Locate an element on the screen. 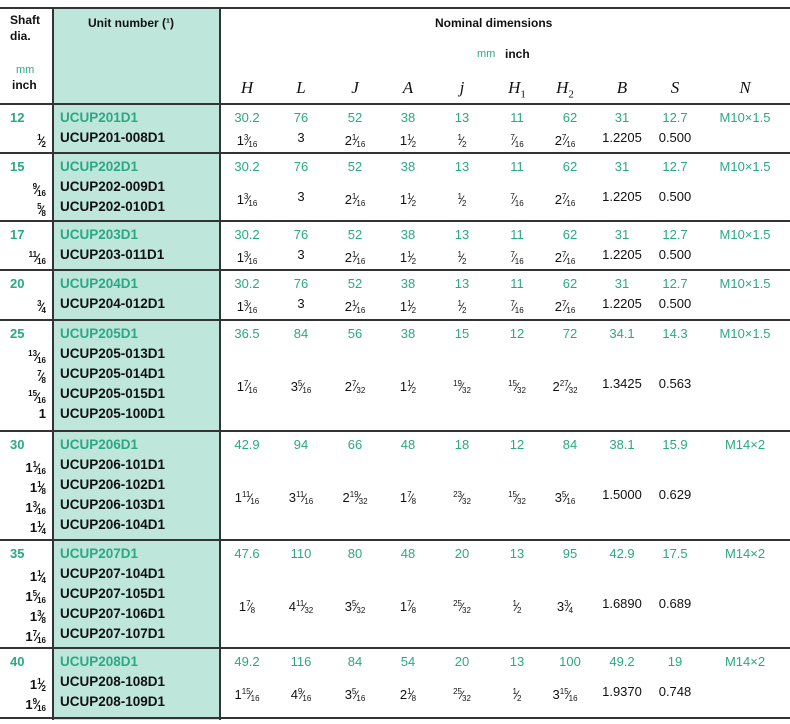 The width and height of the screenshot is (790, 724). dimension-mm-h1: 13 is located at coordinates (517, 553).